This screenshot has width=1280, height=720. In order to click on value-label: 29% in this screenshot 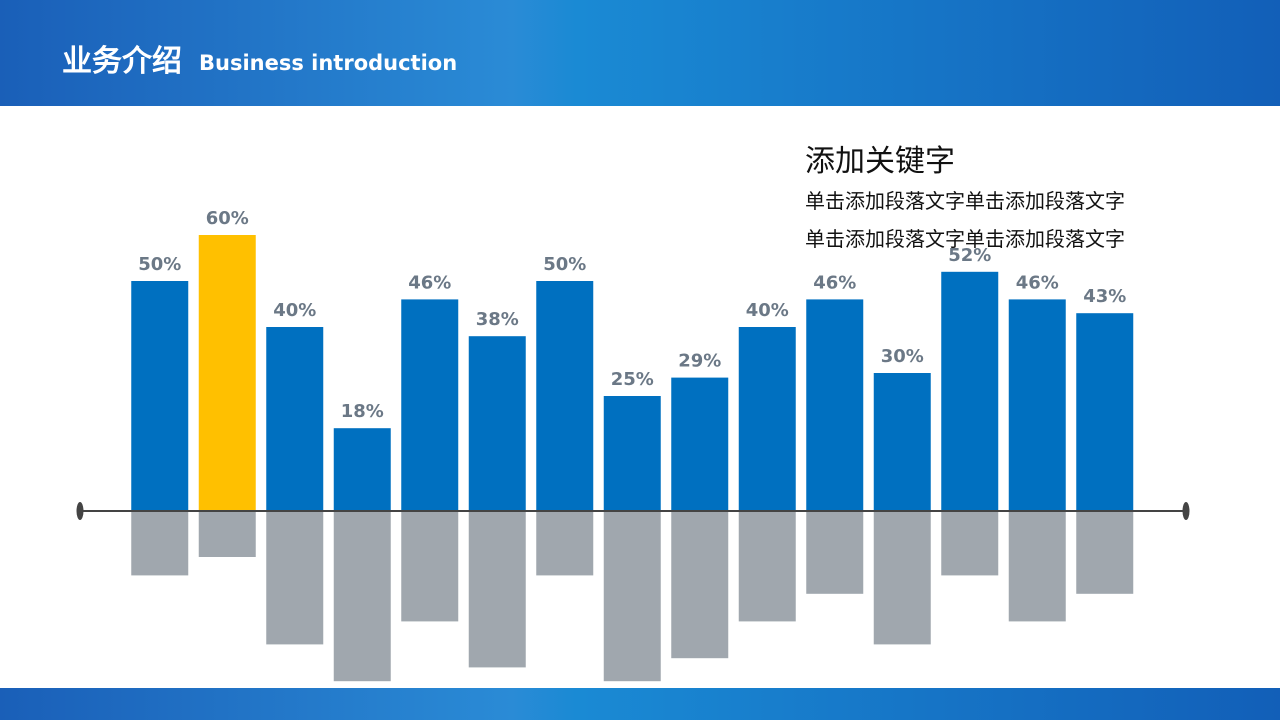, I will do `click(699, 361)`.